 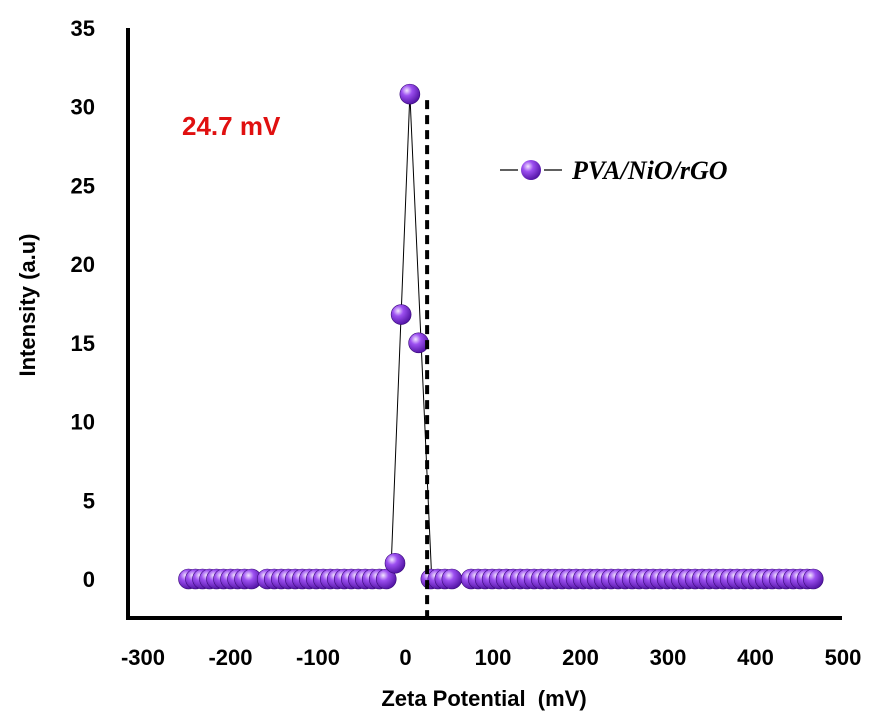 What do you see at coordinates (83, 264) in the screenshot?
I see `y-tick-label: 20` at bounding box center [83, 264].